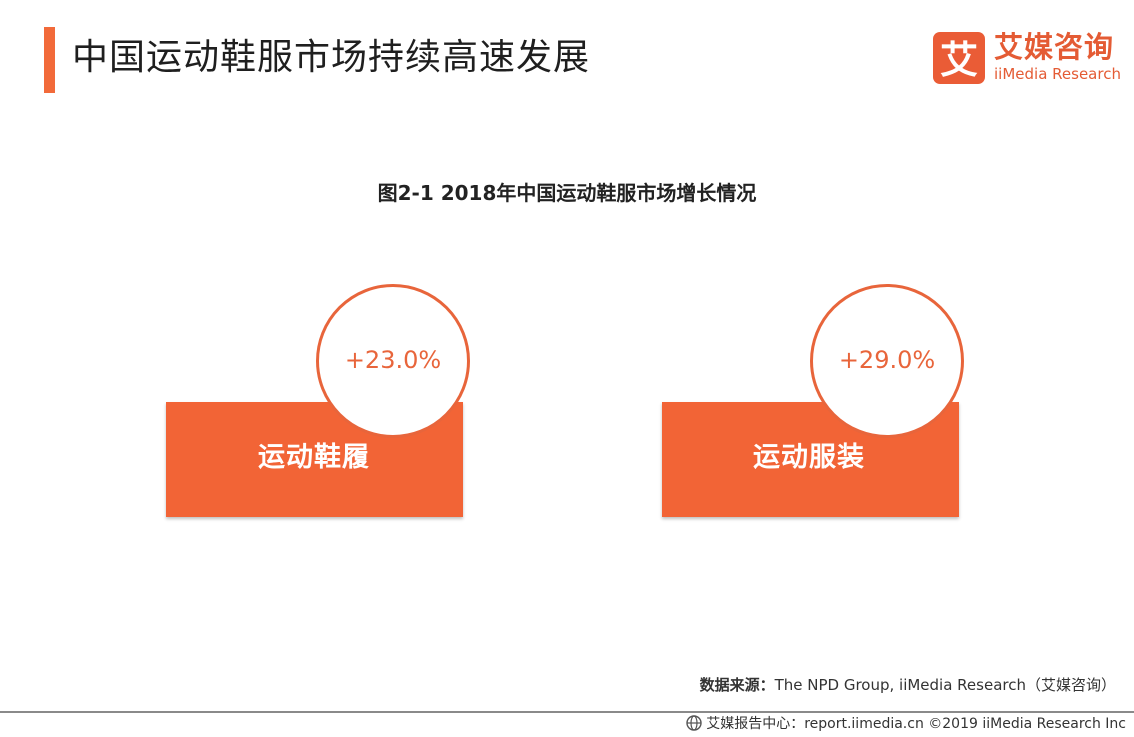 This screenshot has height=737, width=1134. I want to click on iimedia-logo: 艾 艾媒咨询 iiMedia Research, so click(1027, 58).